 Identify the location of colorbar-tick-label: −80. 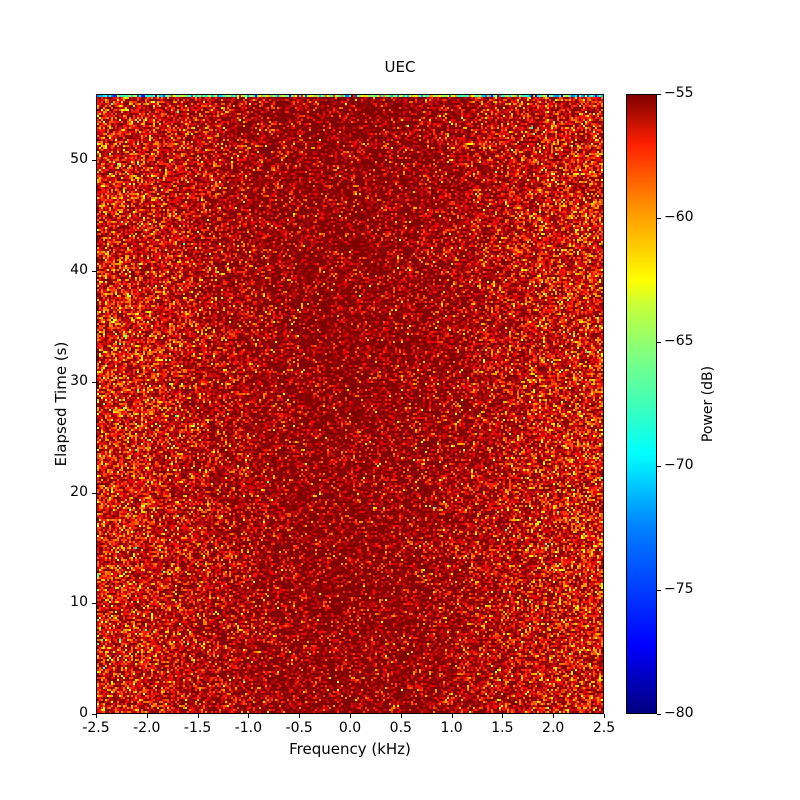
(679, 713).